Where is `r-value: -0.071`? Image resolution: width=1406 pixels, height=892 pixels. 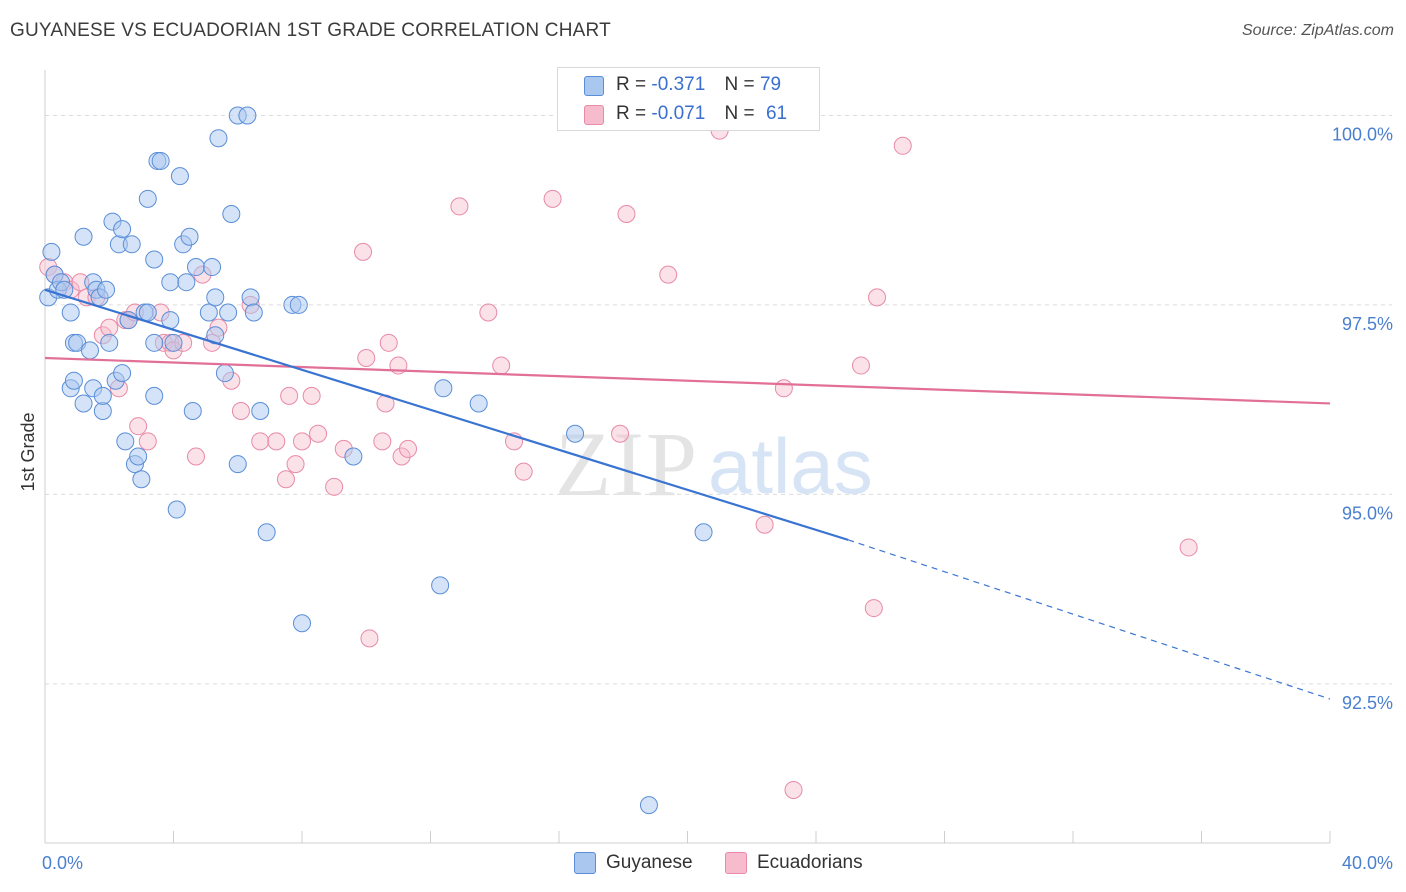 r-value: -0.071 is located at coordinates (678, 113).